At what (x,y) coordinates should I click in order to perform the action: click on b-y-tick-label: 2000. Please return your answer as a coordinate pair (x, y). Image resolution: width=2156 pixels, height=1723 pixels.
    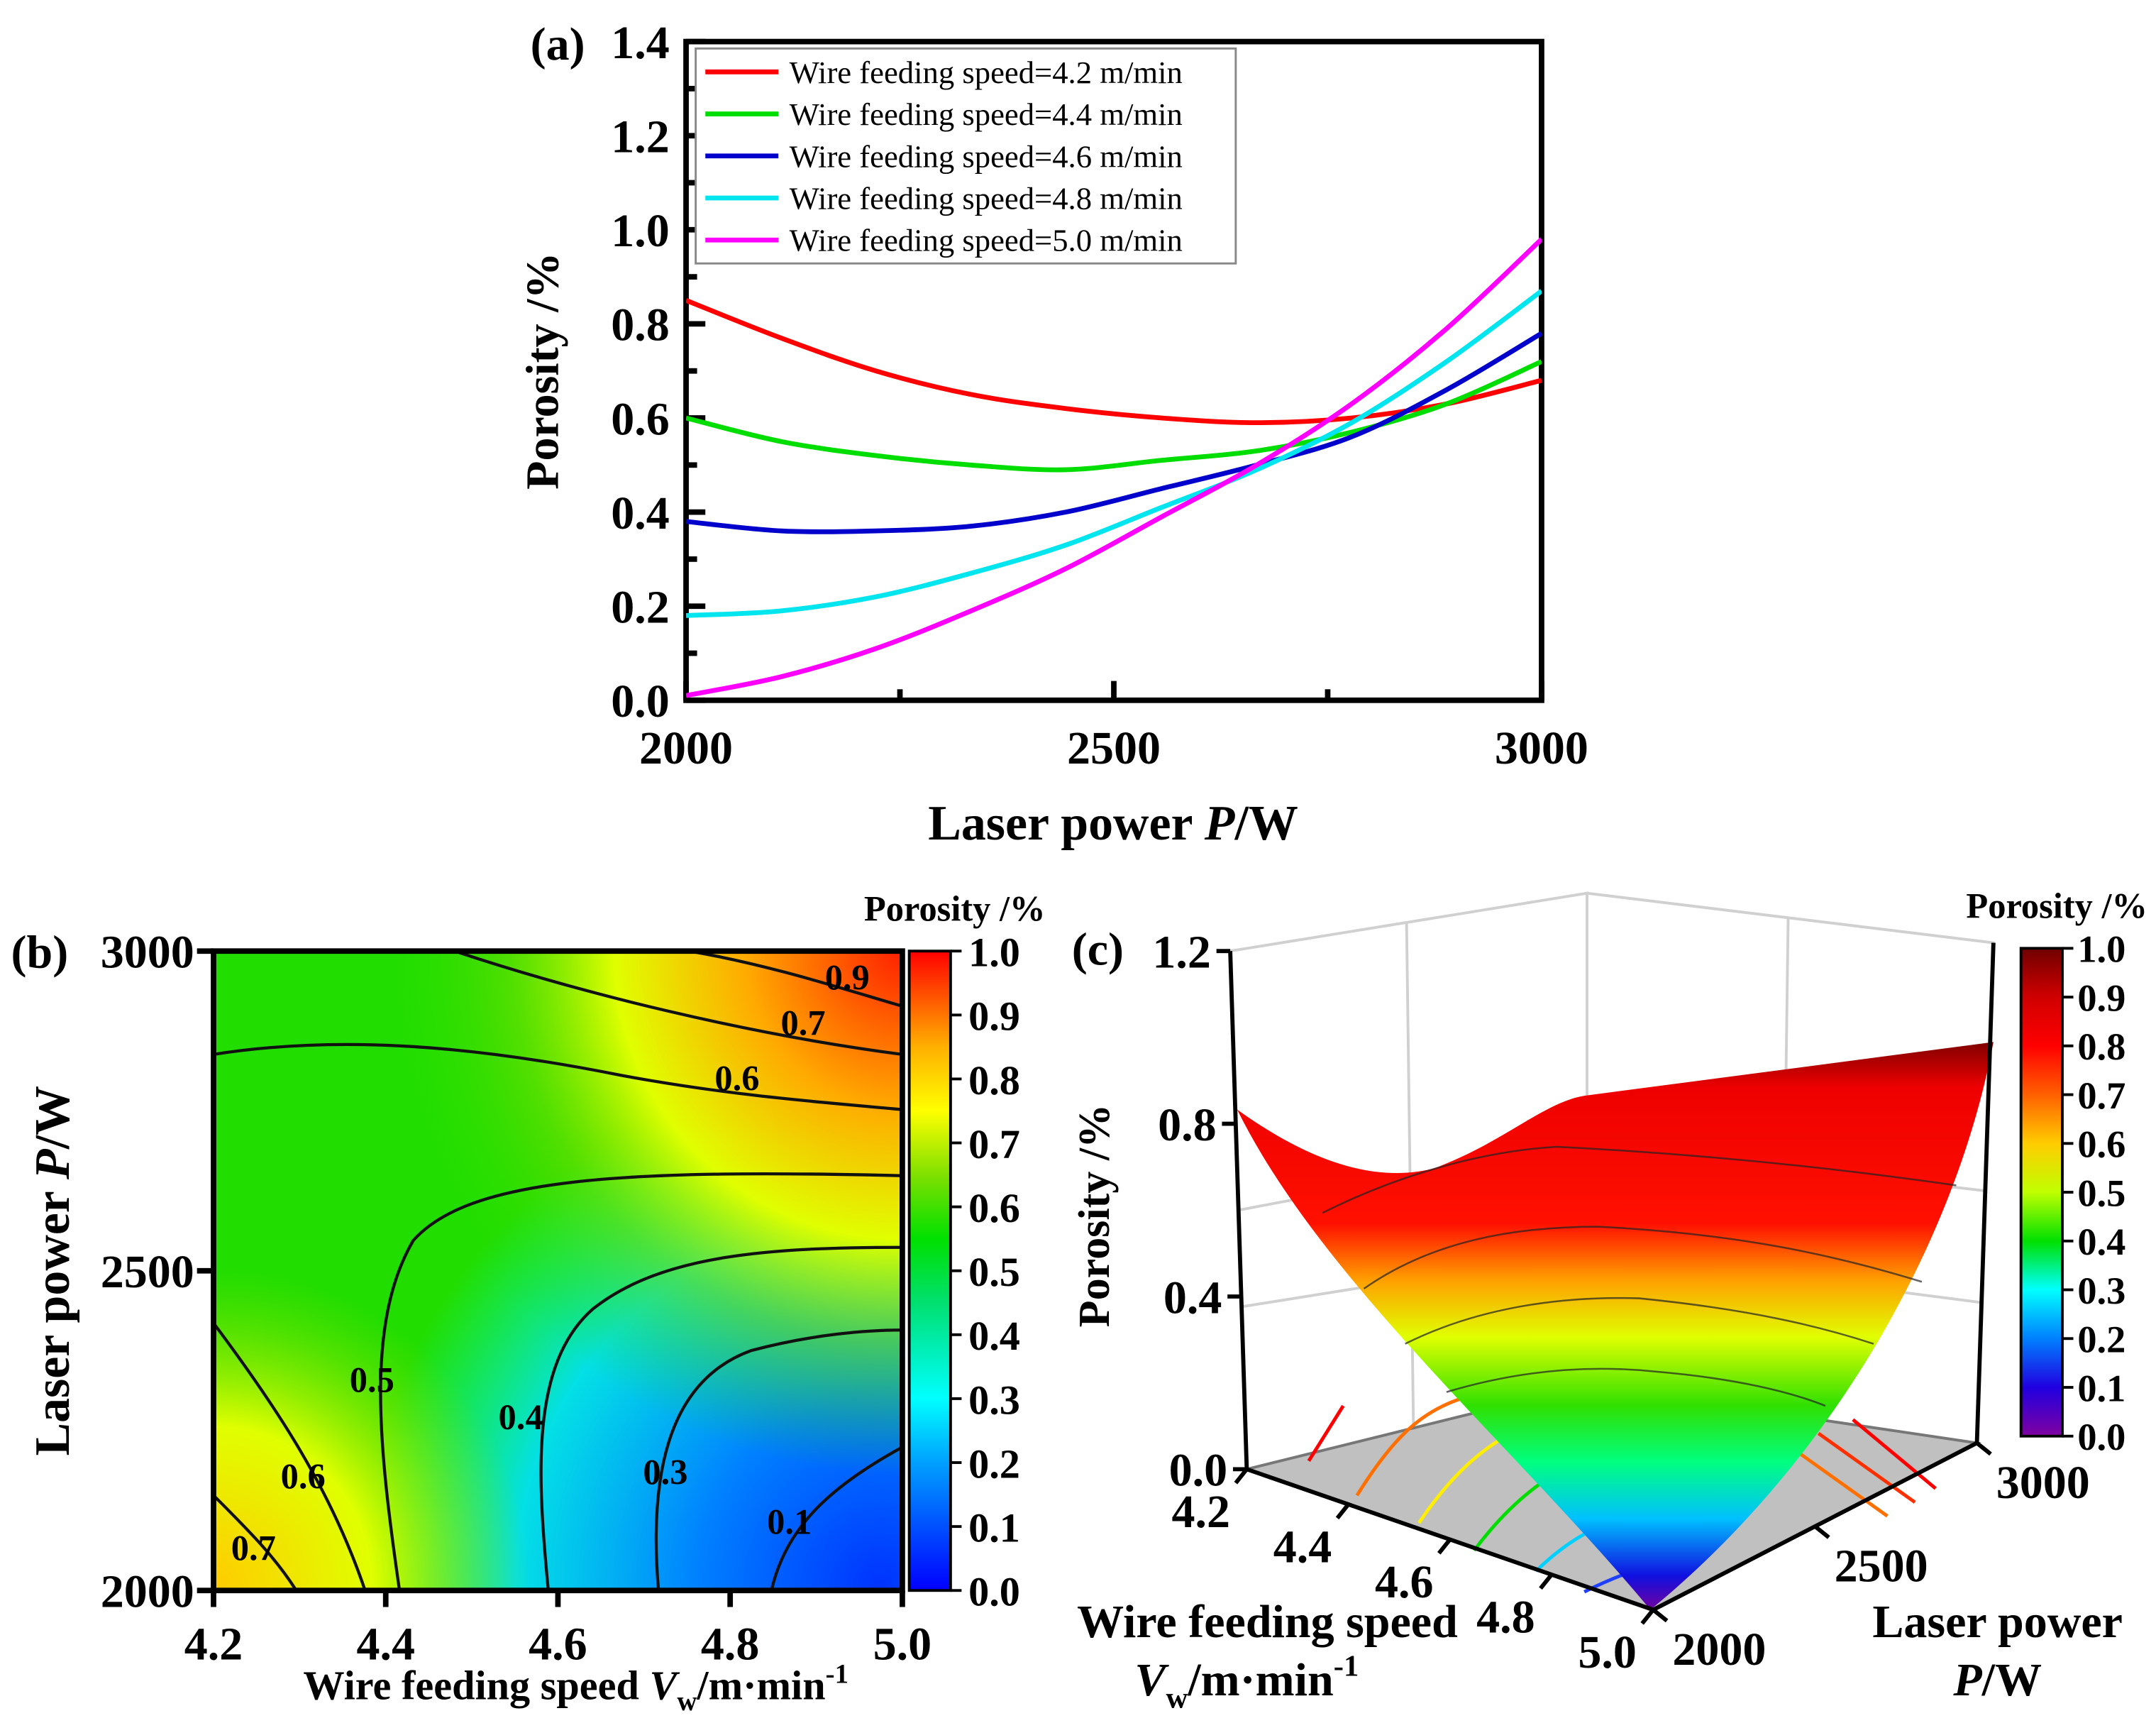
    Looking at the image, I should click on (147, 1592).